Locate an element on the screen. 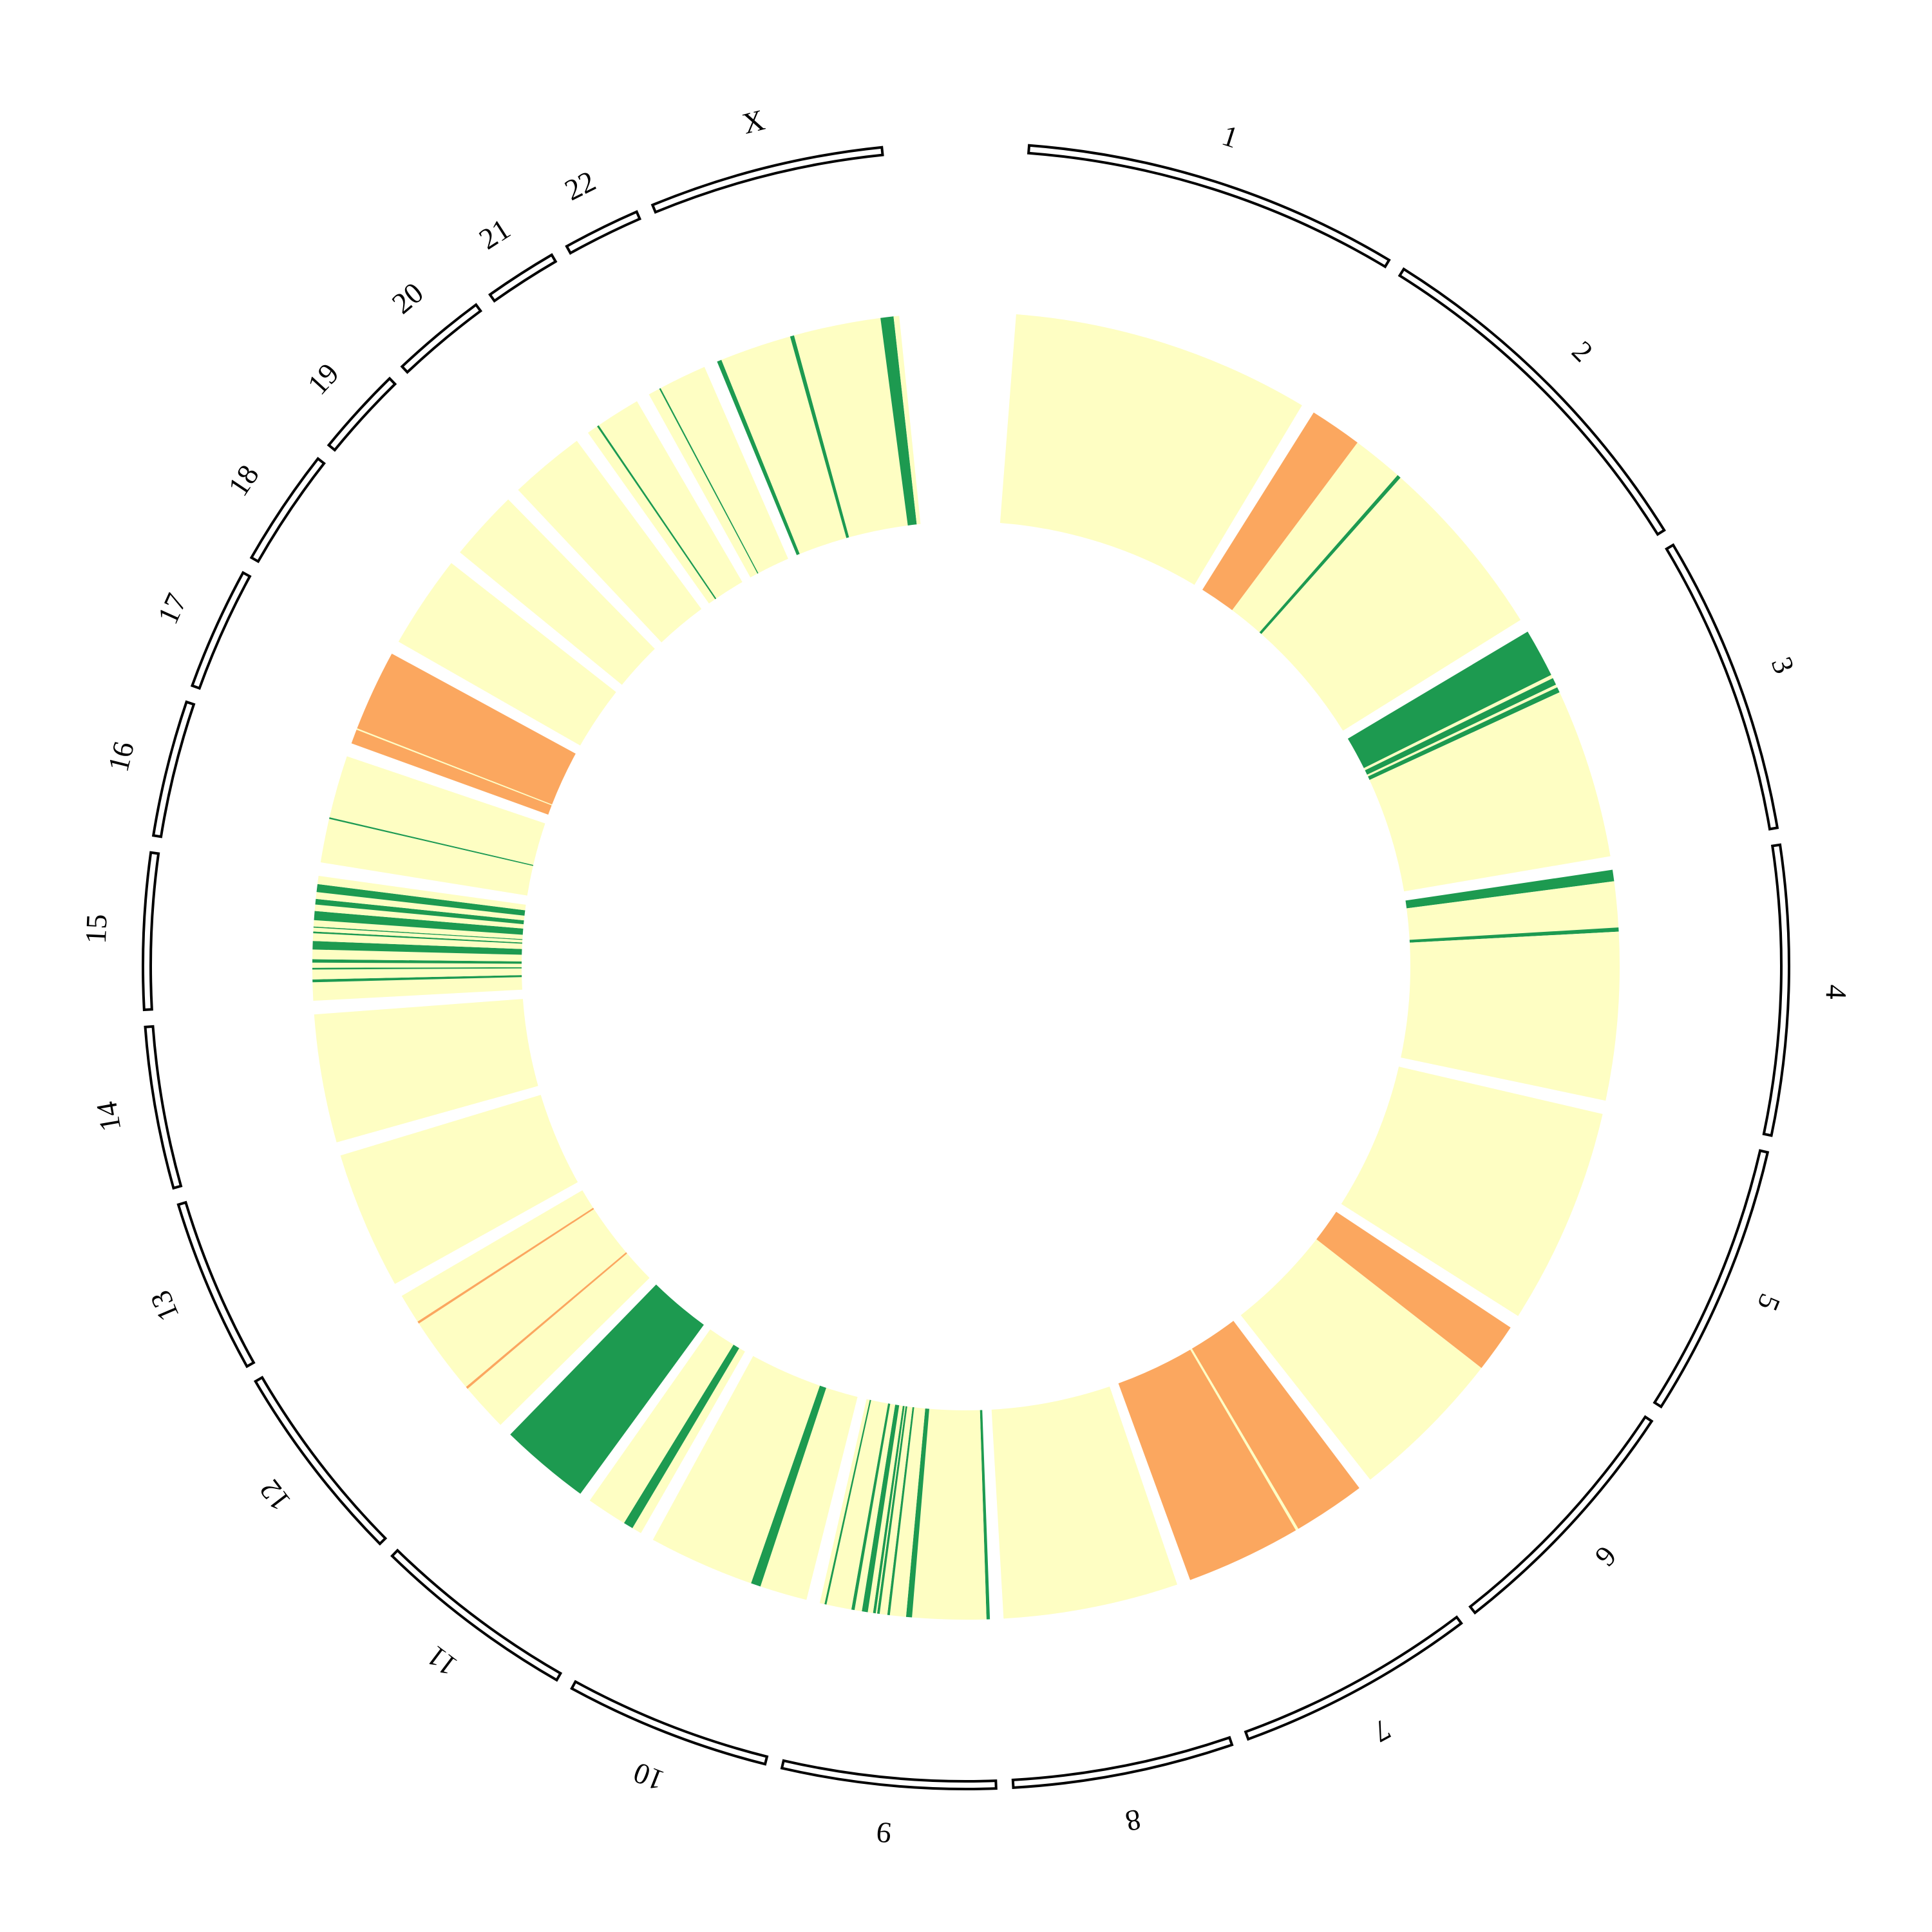 This screenshot has width=1932, height=1932. chromosome-18-label: 18 is located at coordinates (243, 480).